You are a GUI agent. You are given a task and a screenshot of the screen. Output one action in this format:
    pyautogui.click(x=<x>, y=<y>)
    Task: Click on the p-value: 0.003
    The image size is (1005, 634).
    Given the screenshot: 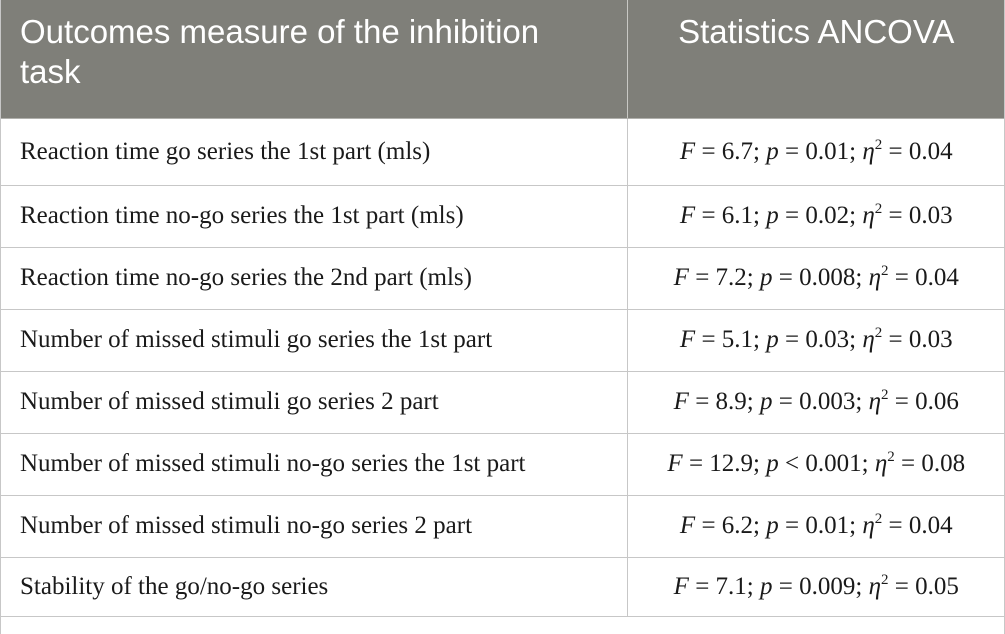 What is the action you would take?
    pyautogui.click(x=827, y=401)
    